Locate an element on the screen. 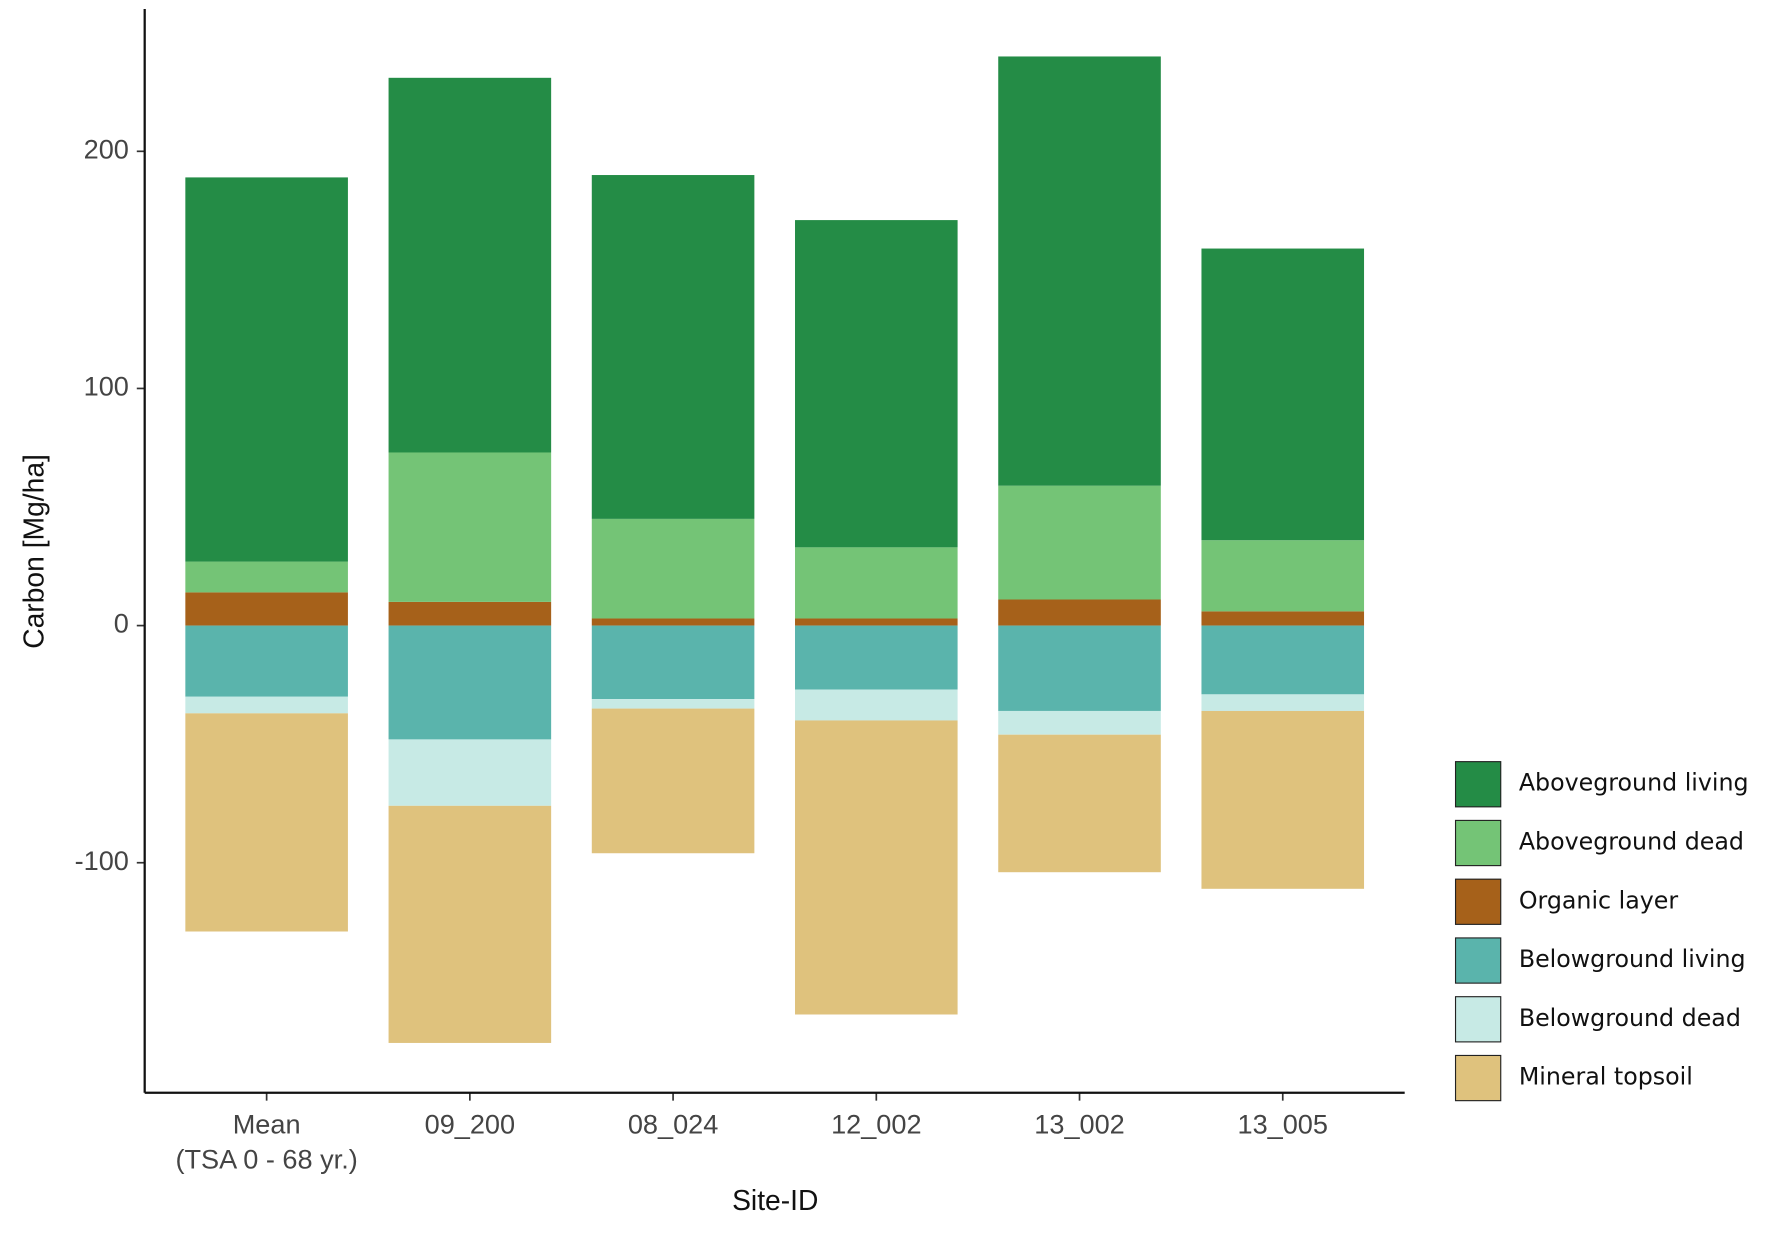  y-tick-label: 200 is located at coordinates (106, 148).